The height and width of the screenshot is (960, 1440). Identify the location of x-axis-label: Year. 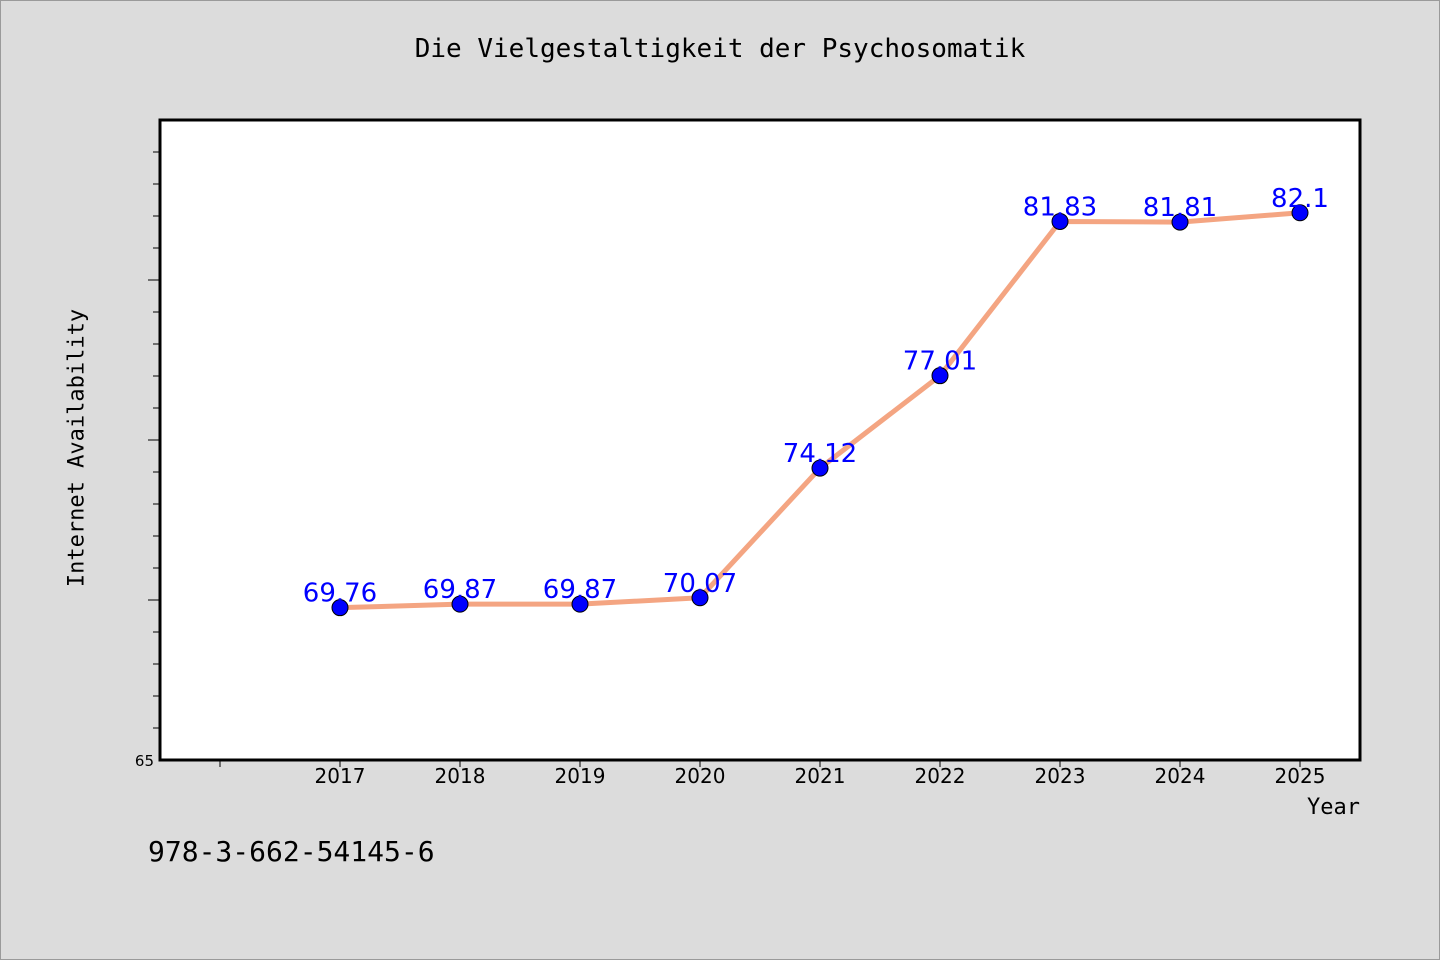
(1333, 807).